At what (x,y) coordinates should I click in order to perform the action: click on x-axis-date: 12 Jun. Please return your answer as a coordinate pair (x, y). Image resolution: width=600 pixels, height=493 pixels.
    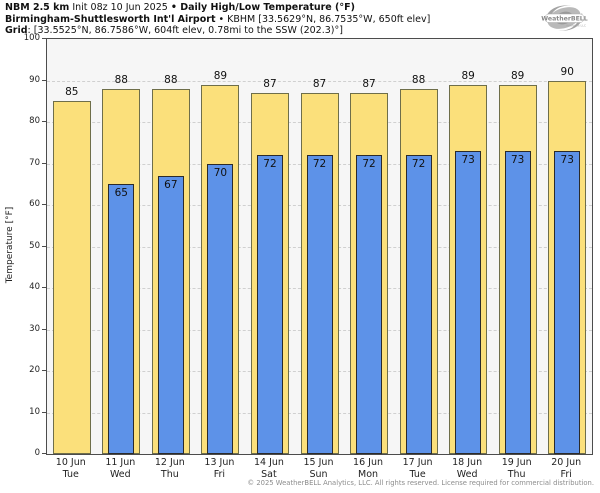
    Looking at the image, I should click on (169, 462).